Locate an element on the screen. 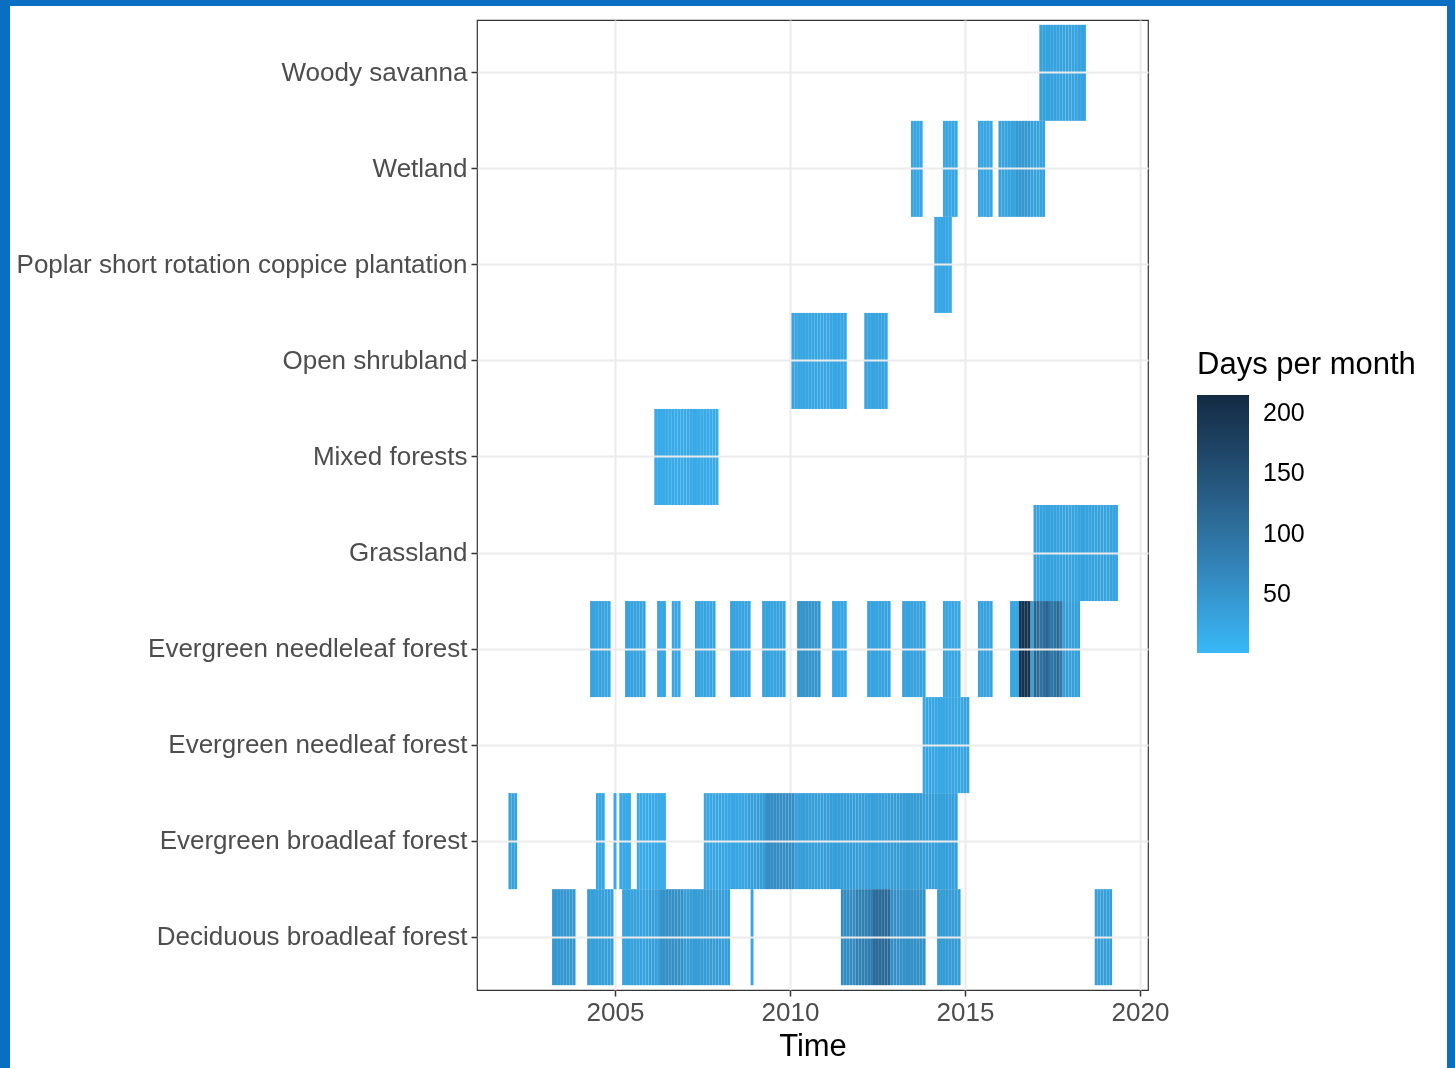 The height and width of the screenshot is (1068, 1455). y-tick-label: Open shrubland is located at coordinates (375, 359).